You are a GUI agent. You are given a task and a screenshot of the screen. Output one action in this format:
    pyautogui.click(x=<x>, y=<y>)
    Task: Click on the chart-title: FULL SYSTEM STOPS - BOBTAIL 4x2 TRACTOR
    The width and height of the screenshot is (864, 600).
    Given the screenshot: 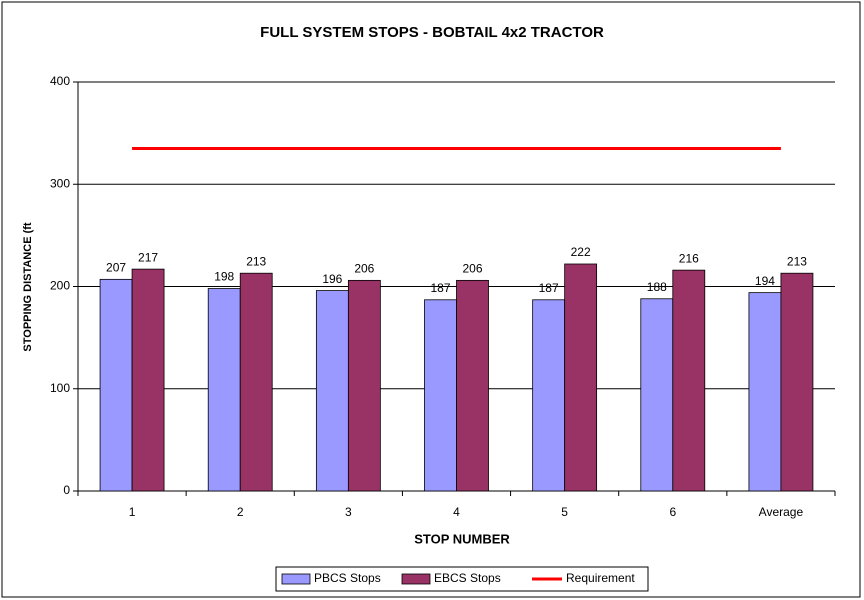 What is the action you would take?
    pyautogui.click(x=432, y=32)
    